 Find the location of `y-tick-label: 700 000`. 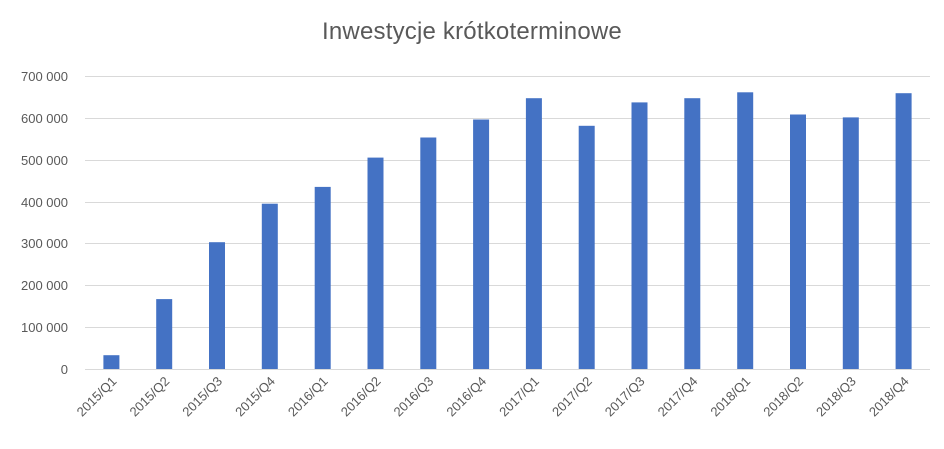

y-tick-label: 700 000 is located at coordinates (44, 76).